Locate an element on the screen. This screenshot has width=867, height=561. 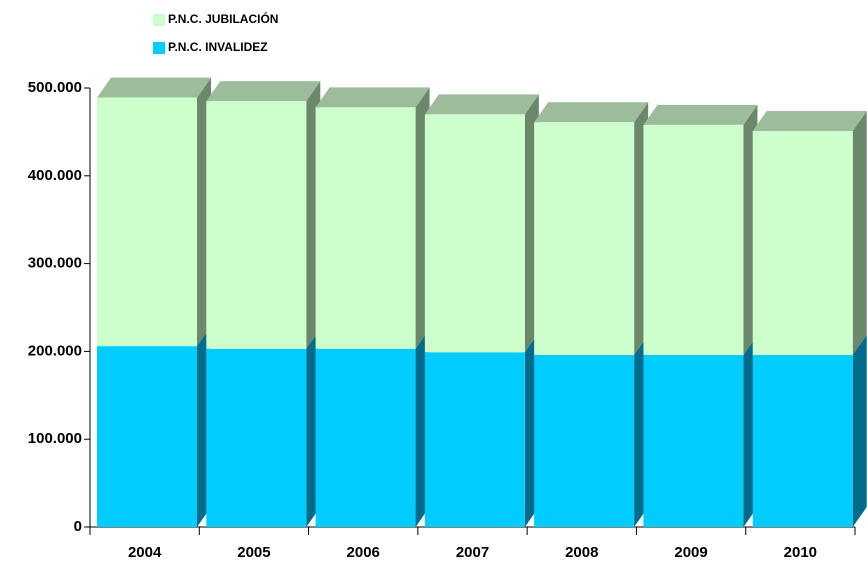
y-tick-label: 0 is located at coordinates (78, 526).